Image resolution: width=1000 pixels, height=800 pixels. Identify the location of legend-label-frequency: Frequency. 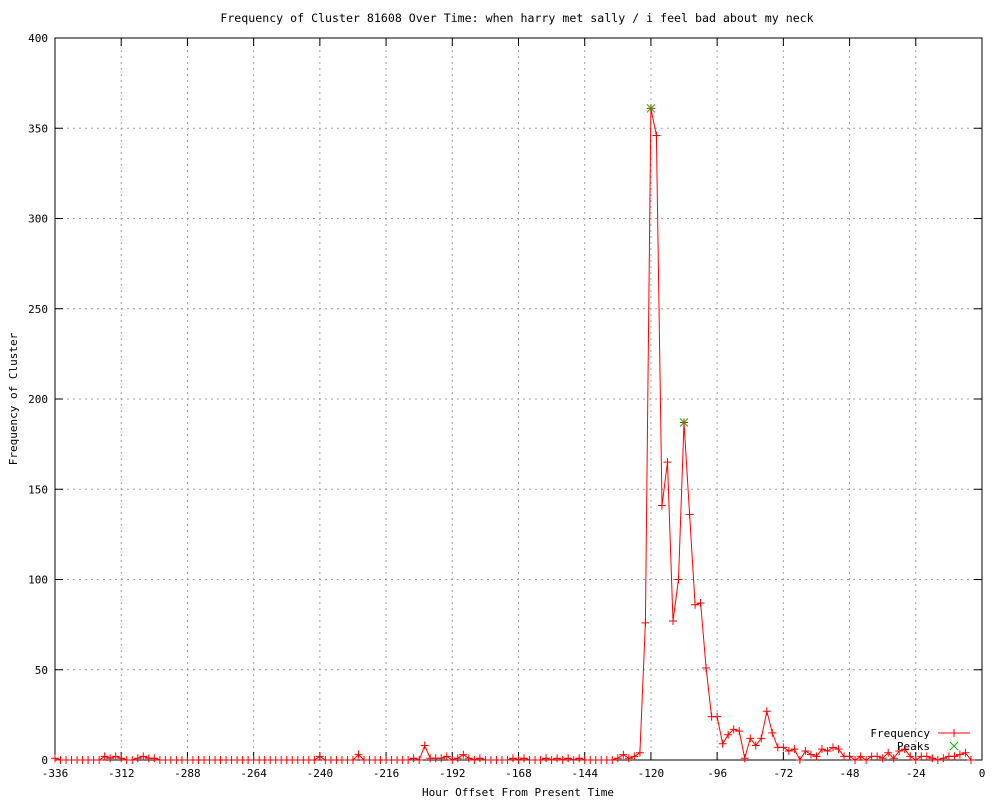
(900, 733).